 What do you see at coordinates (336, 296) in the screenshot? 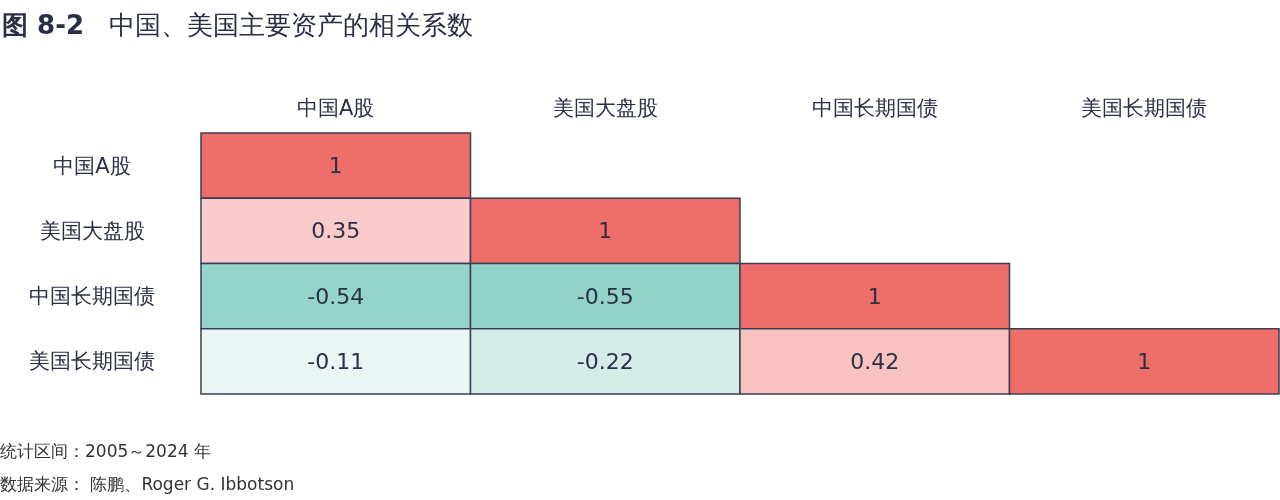
I see `data-label: -0.54` at bounding box center [336, 296].